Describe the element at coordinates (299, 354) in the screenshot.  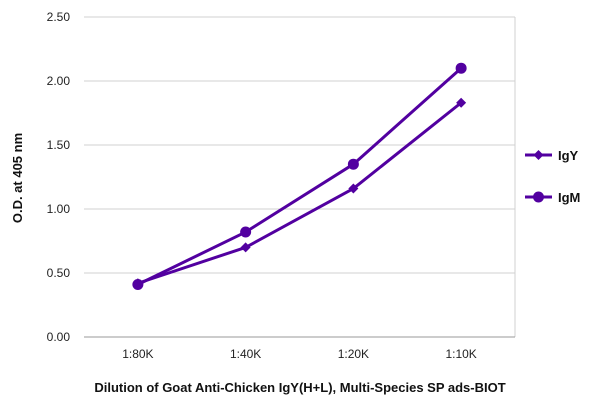
I see `x-tick-labels: 1:80K 1:40K 1:20K 1:10K` at that location.